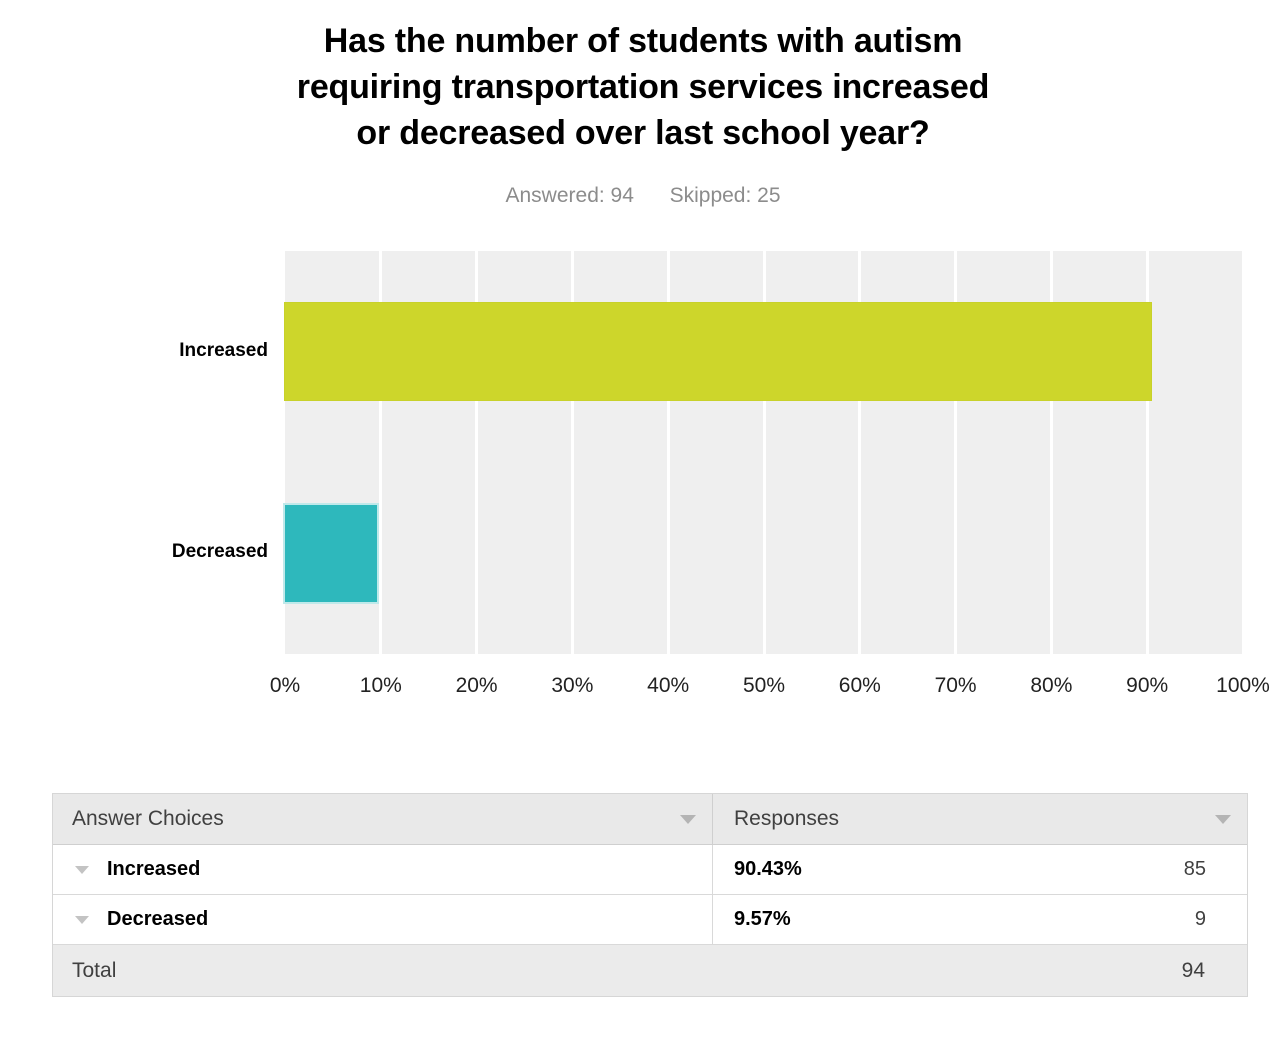 The width and height of the screenshot is (1286, 1058). I want to click on page-title-line-3: or decreased over last school year?, so click(643, 133).